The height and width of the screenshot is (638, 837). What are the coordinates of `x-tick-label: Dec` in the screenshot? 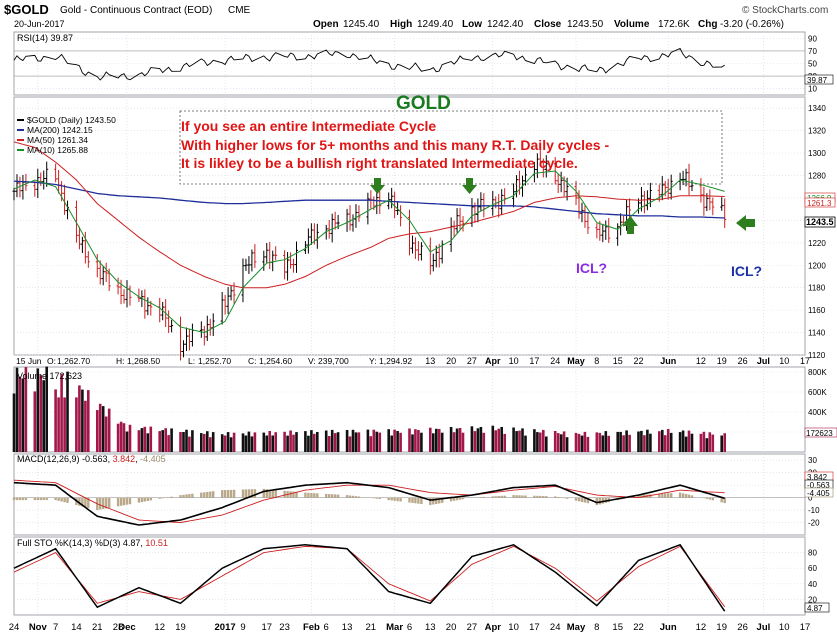 It's located at (126, 627).